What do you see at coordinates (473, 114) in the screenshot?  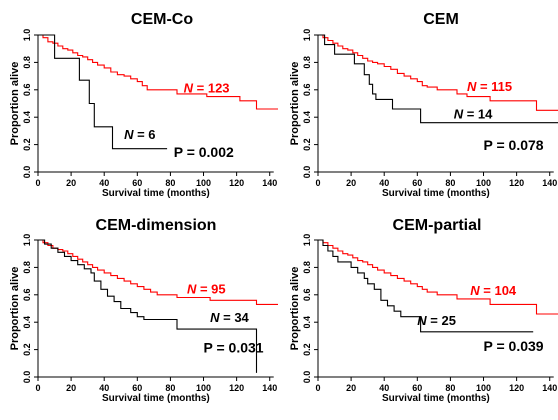 I see `series-label-1: N = 14` at bounding box center [473, 114].